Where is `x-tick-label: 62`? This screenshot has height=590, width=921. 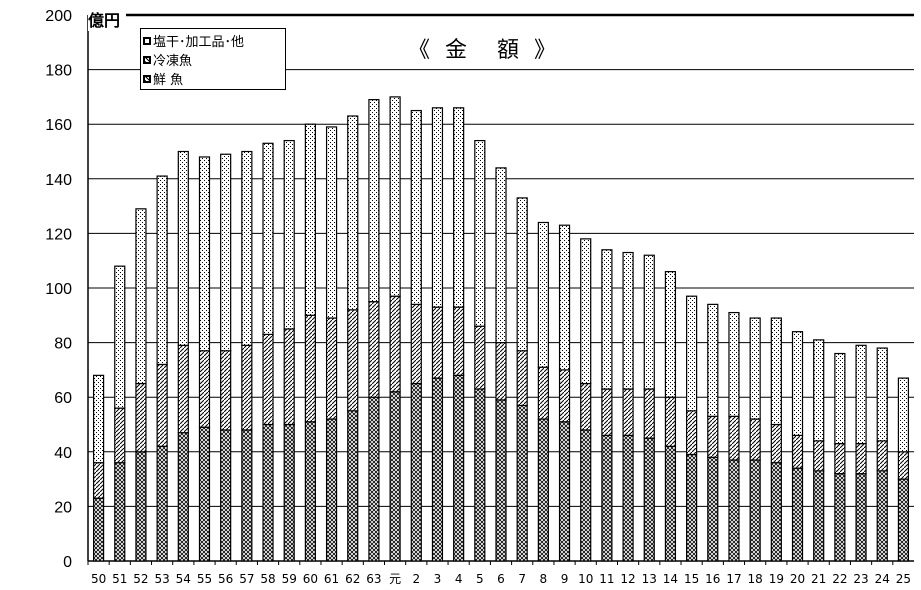
x-tick-label: 62 is located at coordinates (352, 579).